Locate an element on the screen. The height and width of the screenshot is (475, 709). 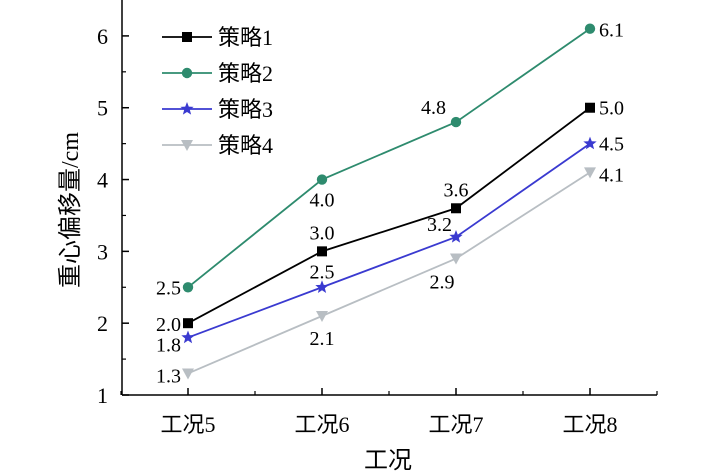
data-label: 2.9 is located at coordinates (442, 283).